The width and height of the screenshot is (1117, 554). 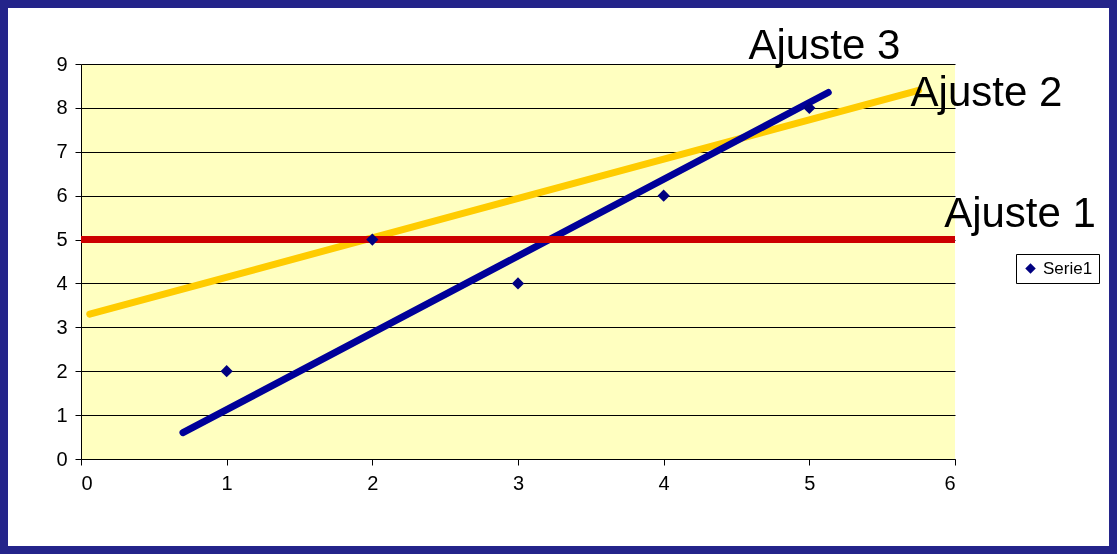 I want to click on y-tick-label: 2, so click(x=62, y=370).